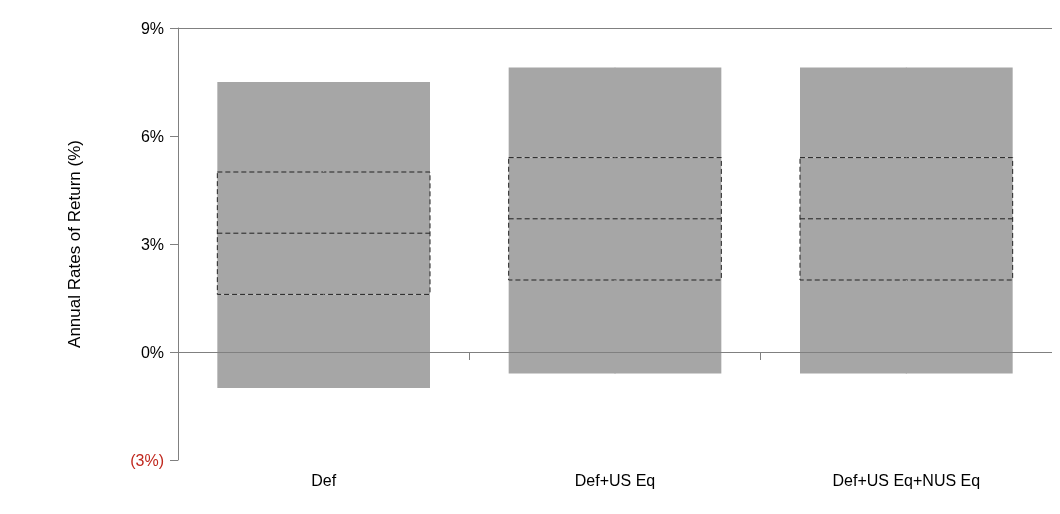 The height and width of the screenshot is (514, 1060). I want to click on y-tick-label: 3%, so click(152, 244).